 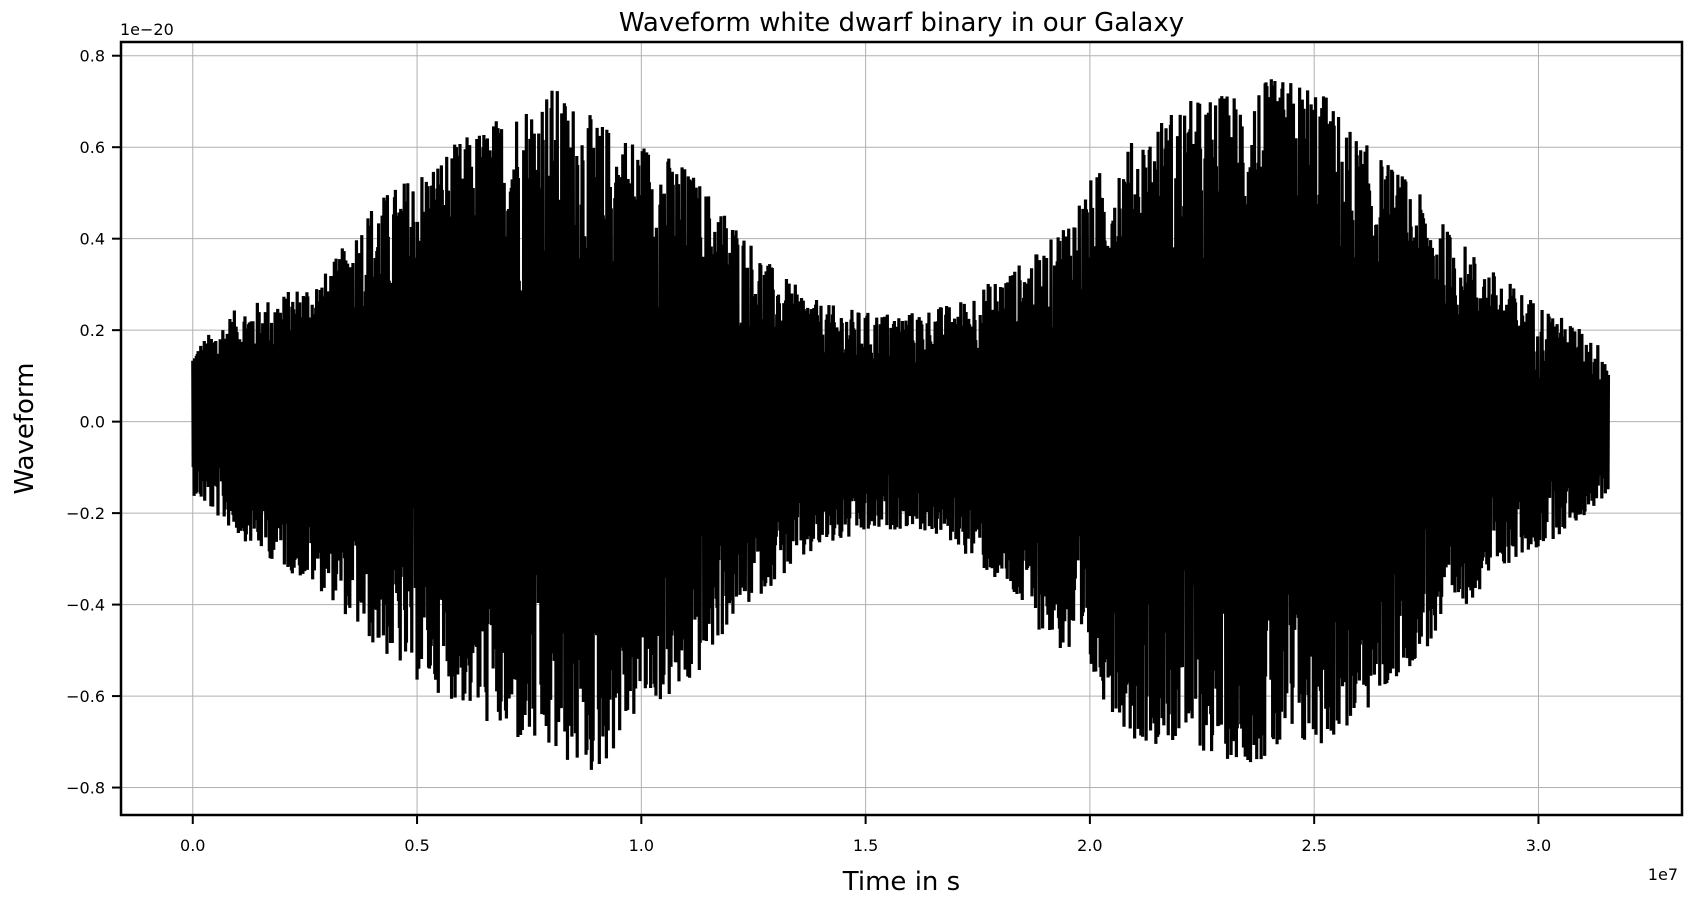 I want to click on y-axis-label: Waveform, so click(x=25, y=429).